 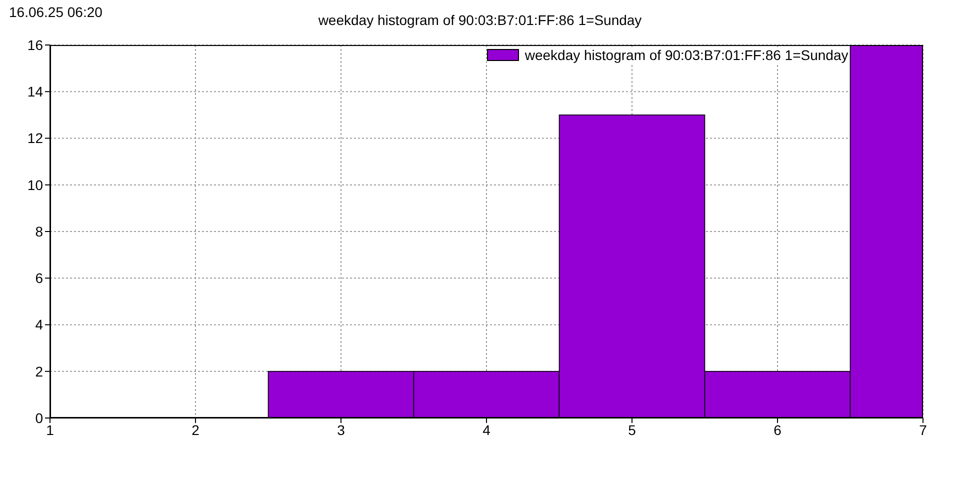 What do you see at coordinates (35, 138) in the screenshot?
I see `y-tick-label: 12` at bounding box center [35, 138].